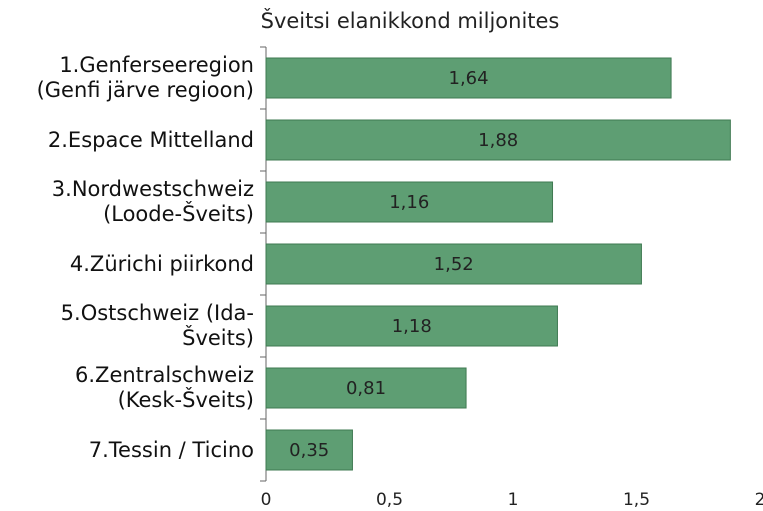  Describe the element at coordinates (389, 500) in the screenshot. I see `x-tick-label: 0,5` at that location.